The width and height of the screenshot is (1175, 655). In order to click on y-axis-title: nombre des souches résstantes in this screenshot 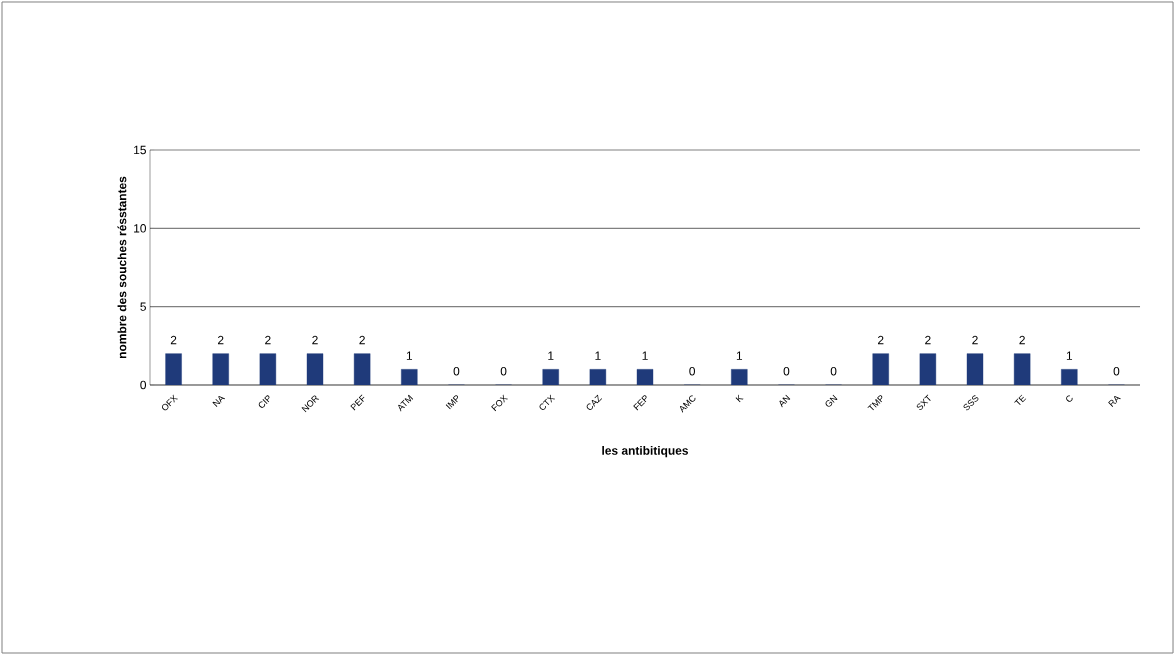, I will do `click(122, 267)`.